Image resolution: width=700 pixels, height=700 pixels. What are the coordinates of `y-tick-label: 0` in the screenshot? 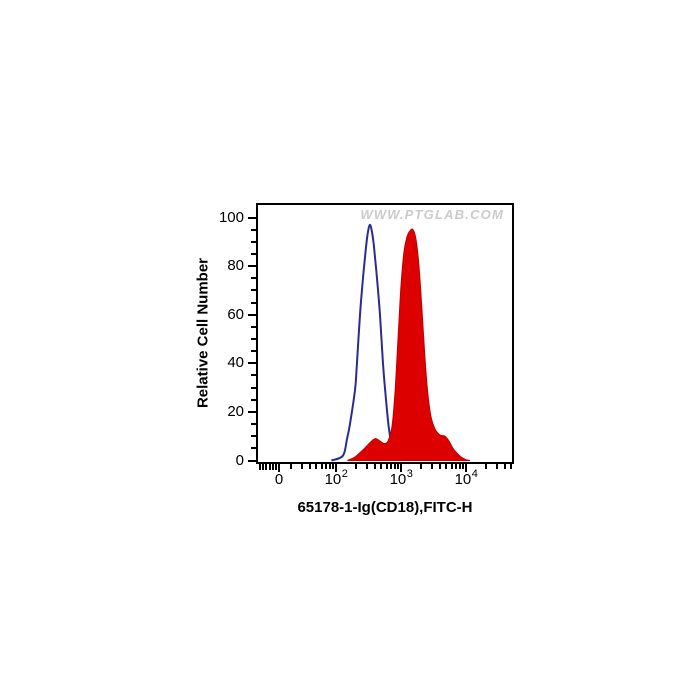 It's located at (239, 460).